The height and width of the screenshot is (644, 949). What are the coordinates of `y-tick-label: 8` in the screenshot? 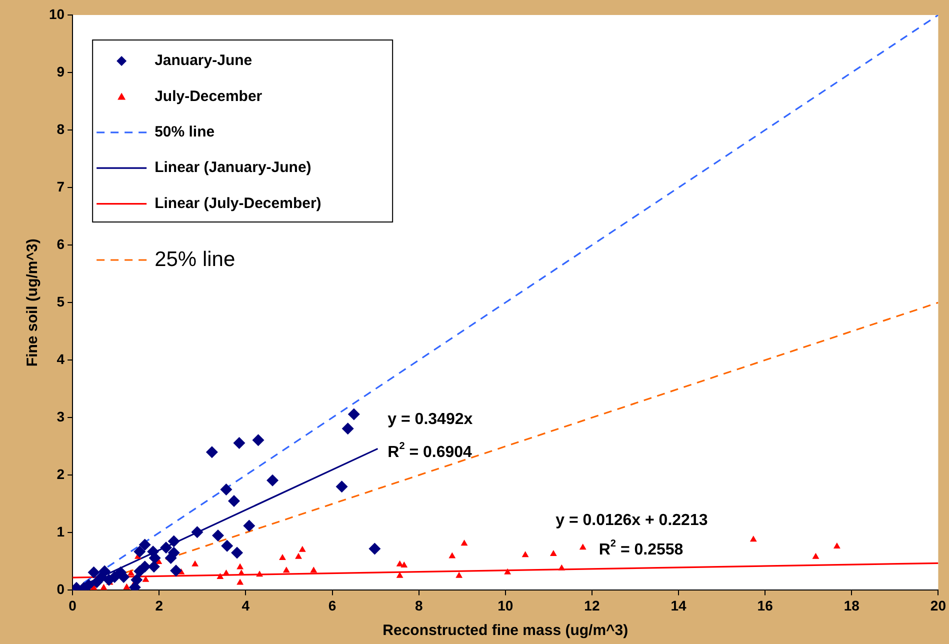 It's located at (60, 128).